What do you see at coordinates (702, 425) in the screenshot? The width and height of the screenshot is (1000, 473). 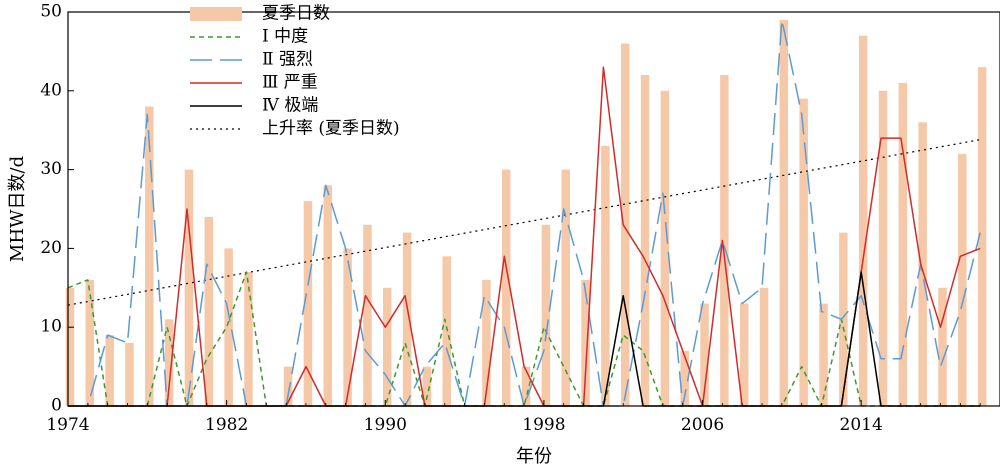 I see `x-tick-label-2006: 2006` at bounding box center [702, 425].